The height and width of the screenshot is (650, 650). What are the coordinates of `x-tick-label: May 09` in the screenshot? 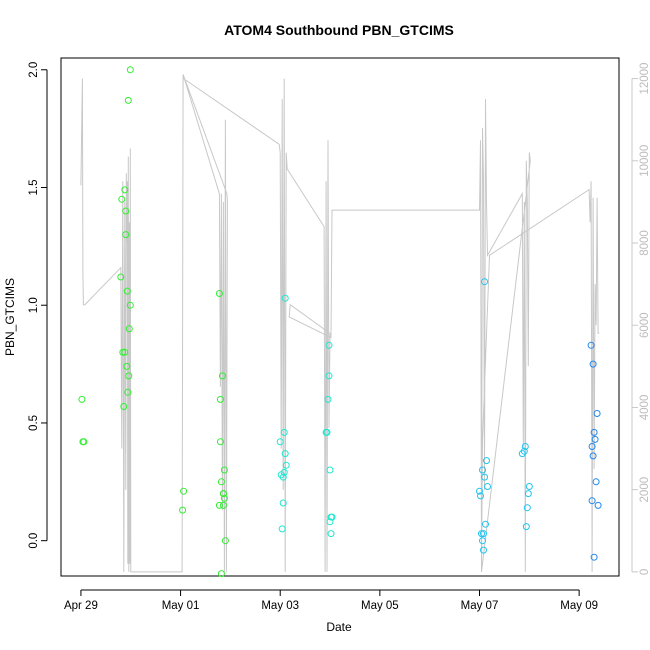 It's located at (579, 606).